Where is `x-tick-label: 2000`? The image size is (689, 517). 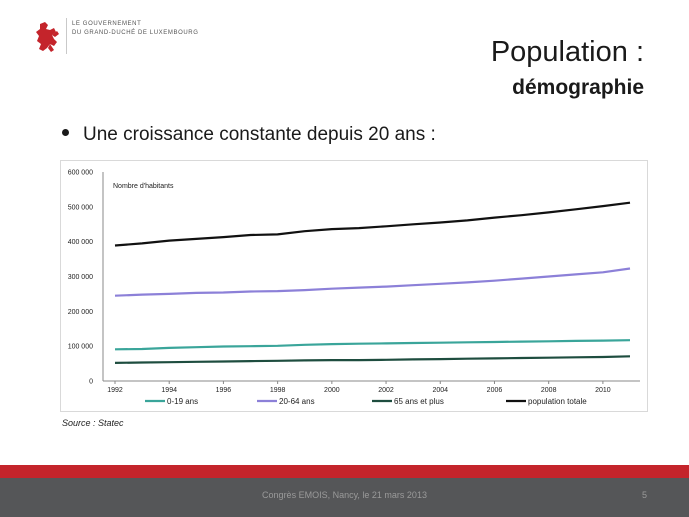 x-tick-label: 2000 is located at coordinates (332, 390).